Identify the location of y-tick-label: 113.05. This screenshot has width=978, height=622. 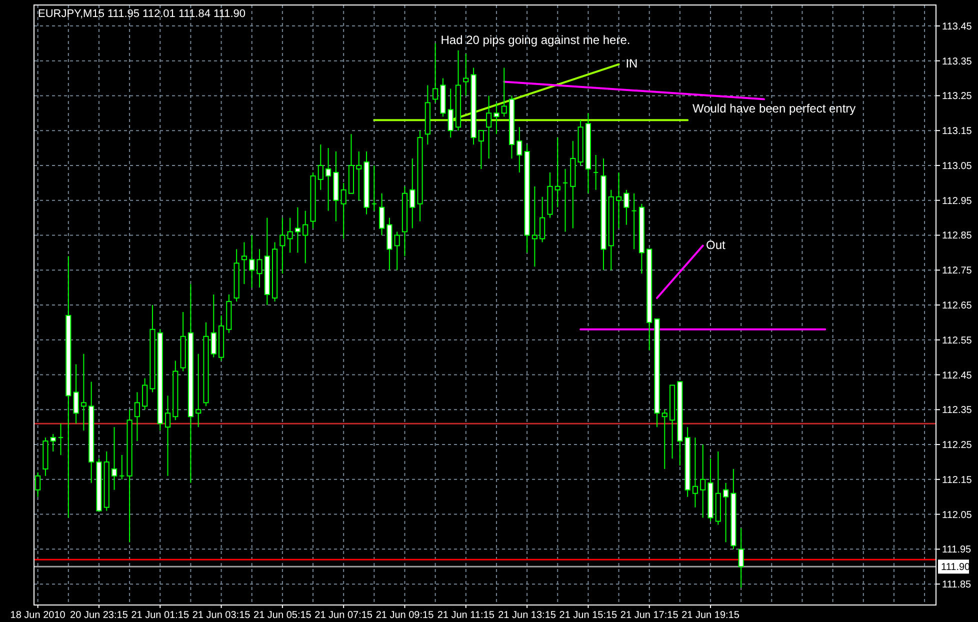
(957, 166).